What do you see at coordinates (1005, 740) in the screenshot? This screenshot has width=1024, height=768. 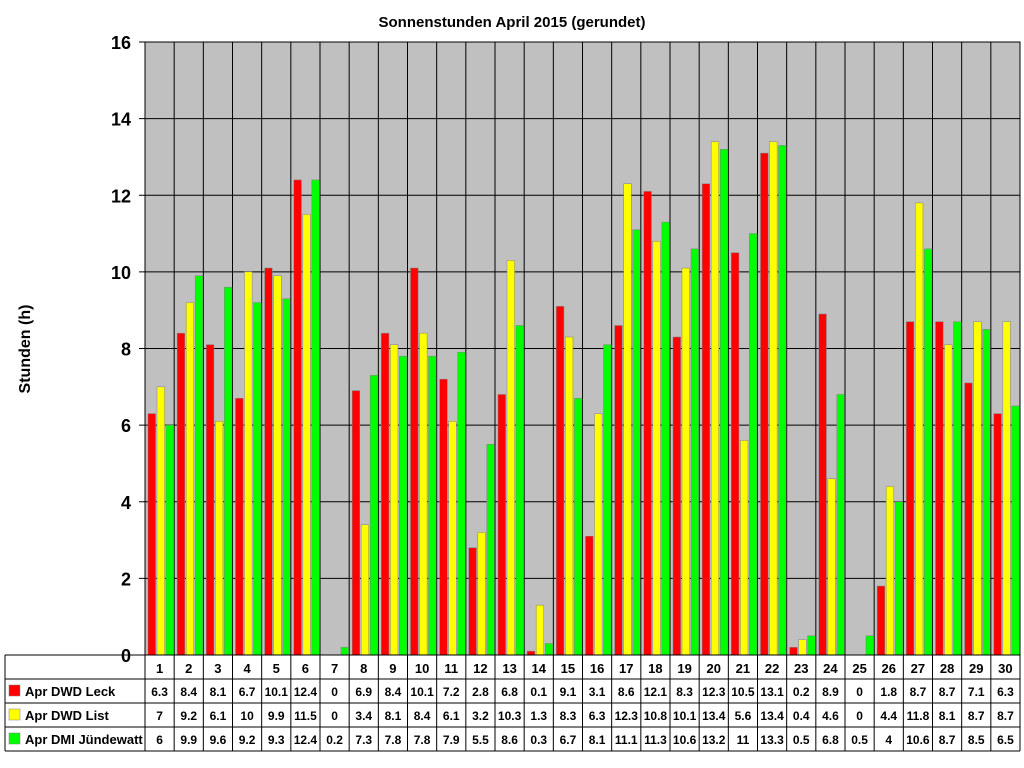 I see `data-label: 6.5` at bounding box center [1005, 740].